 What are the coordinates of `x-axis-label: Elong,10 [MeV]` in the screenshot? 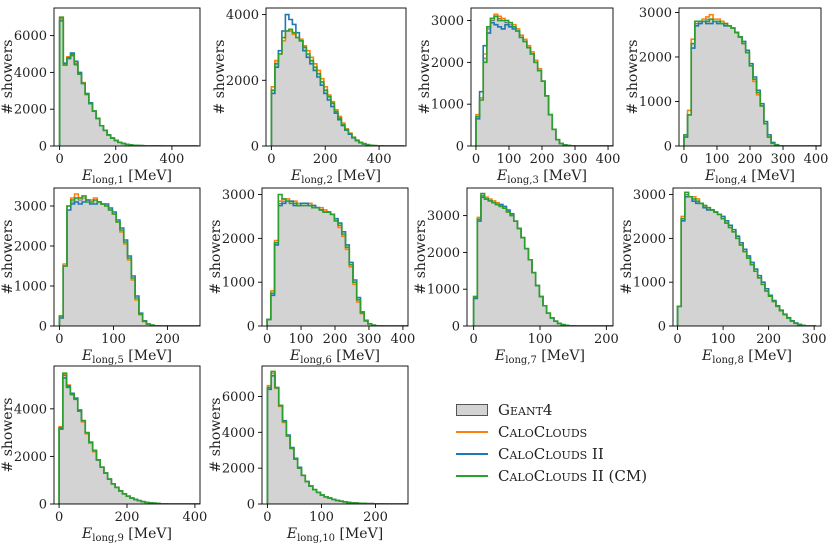 It's located at (334, 535).